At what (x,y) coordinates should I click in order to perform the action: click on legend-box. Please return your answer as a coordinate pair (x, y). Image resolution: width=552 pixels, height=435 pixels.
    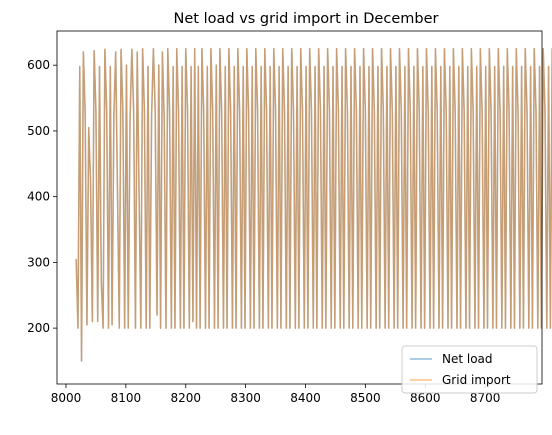
    Looking at the image, I should click on (469, 369).